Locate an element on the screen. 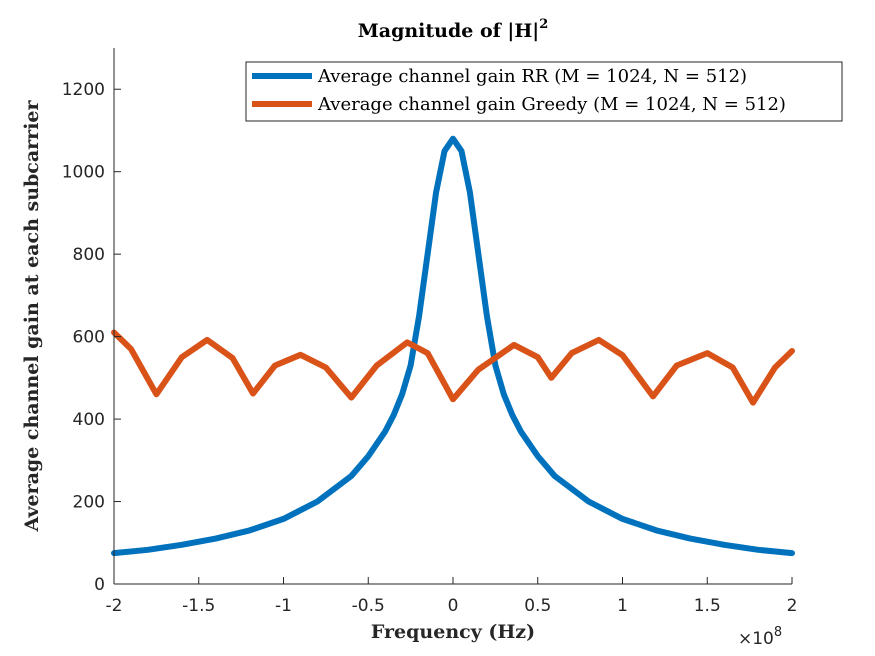 This screenshot has width=875, height=656. y-tick-label: 800 is located at coordinates (89, 255).